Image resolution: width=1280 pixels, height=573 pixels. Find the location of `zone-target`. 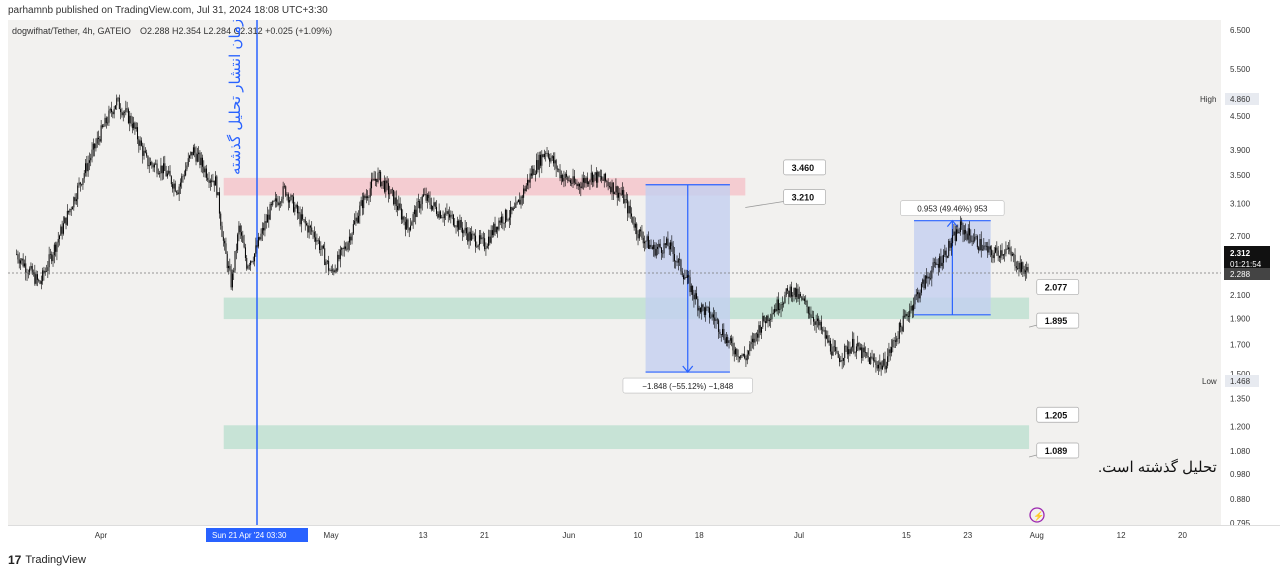

zone-target is located at coordinates (626, 437).